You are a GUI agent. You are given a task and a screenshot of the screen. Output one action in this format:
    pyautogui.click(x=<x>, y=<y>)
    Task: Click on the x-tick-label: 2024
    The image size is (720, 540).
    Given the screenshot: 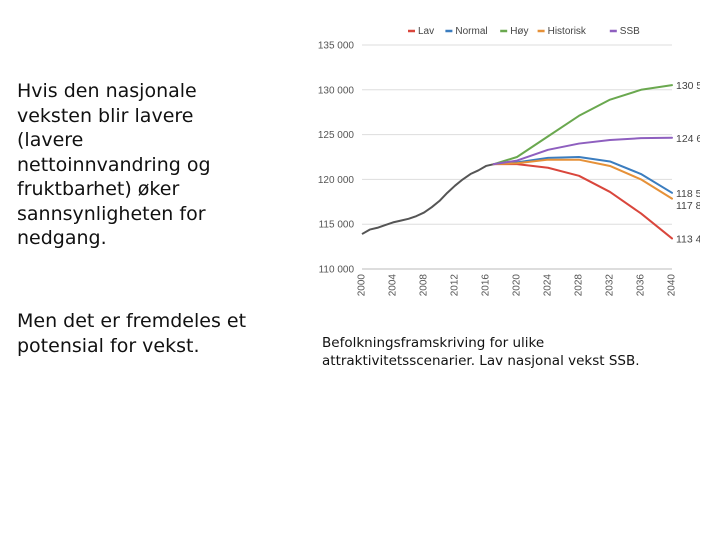 What is the action you would take?
    pyautogui.click(x=548, y=285)
    